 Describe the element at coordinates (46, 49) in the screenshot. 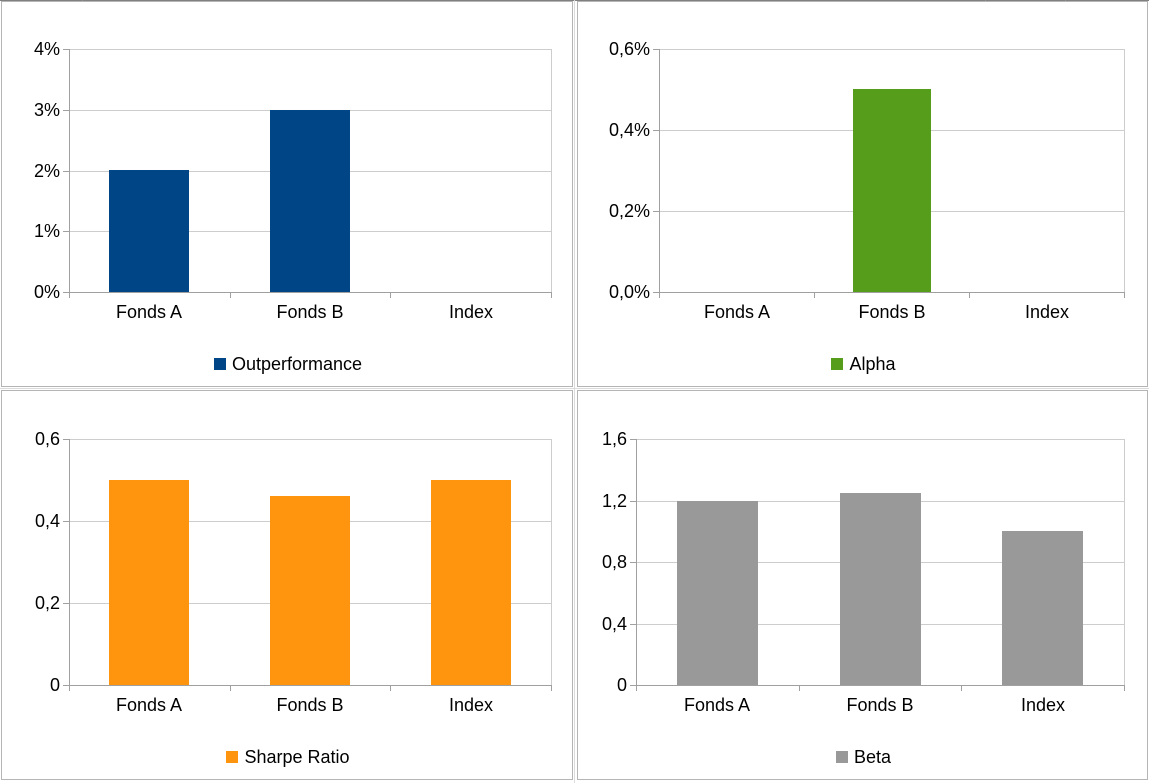

I see `y-axis-tick-label: 4%` at that location.